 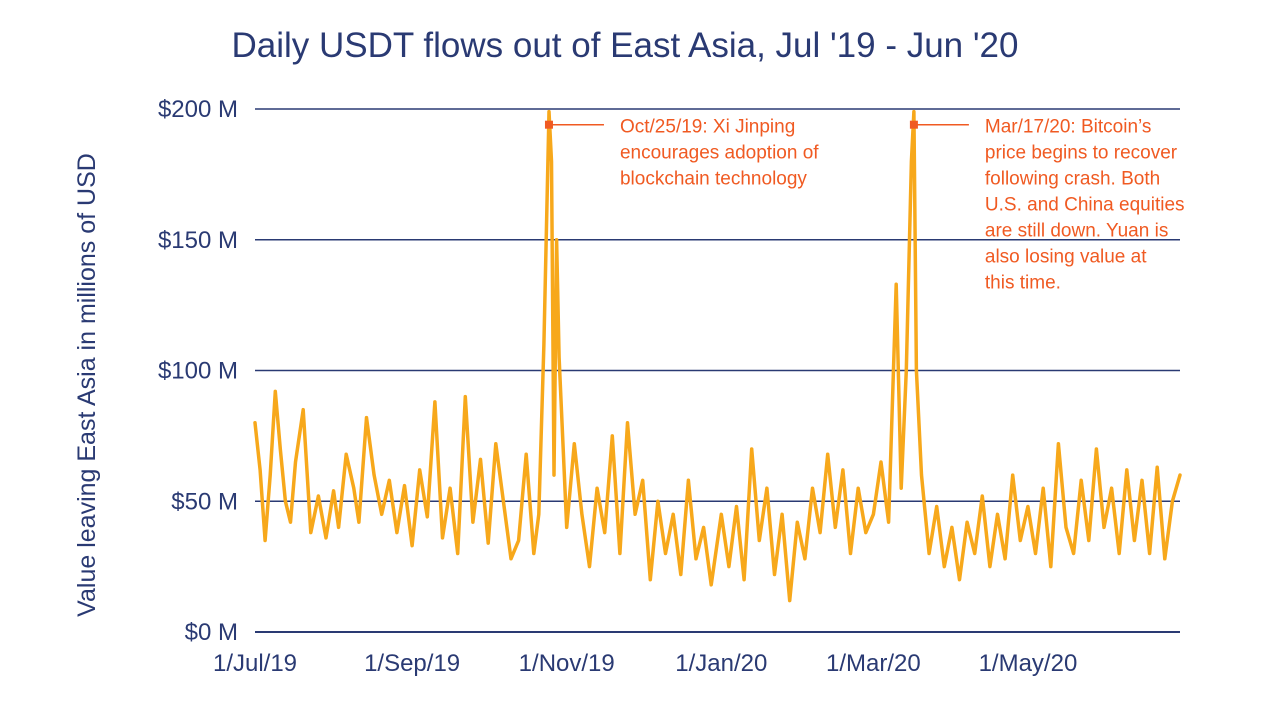 I want to click on y-tick-label: $100 M, so click(x=198, y=371).